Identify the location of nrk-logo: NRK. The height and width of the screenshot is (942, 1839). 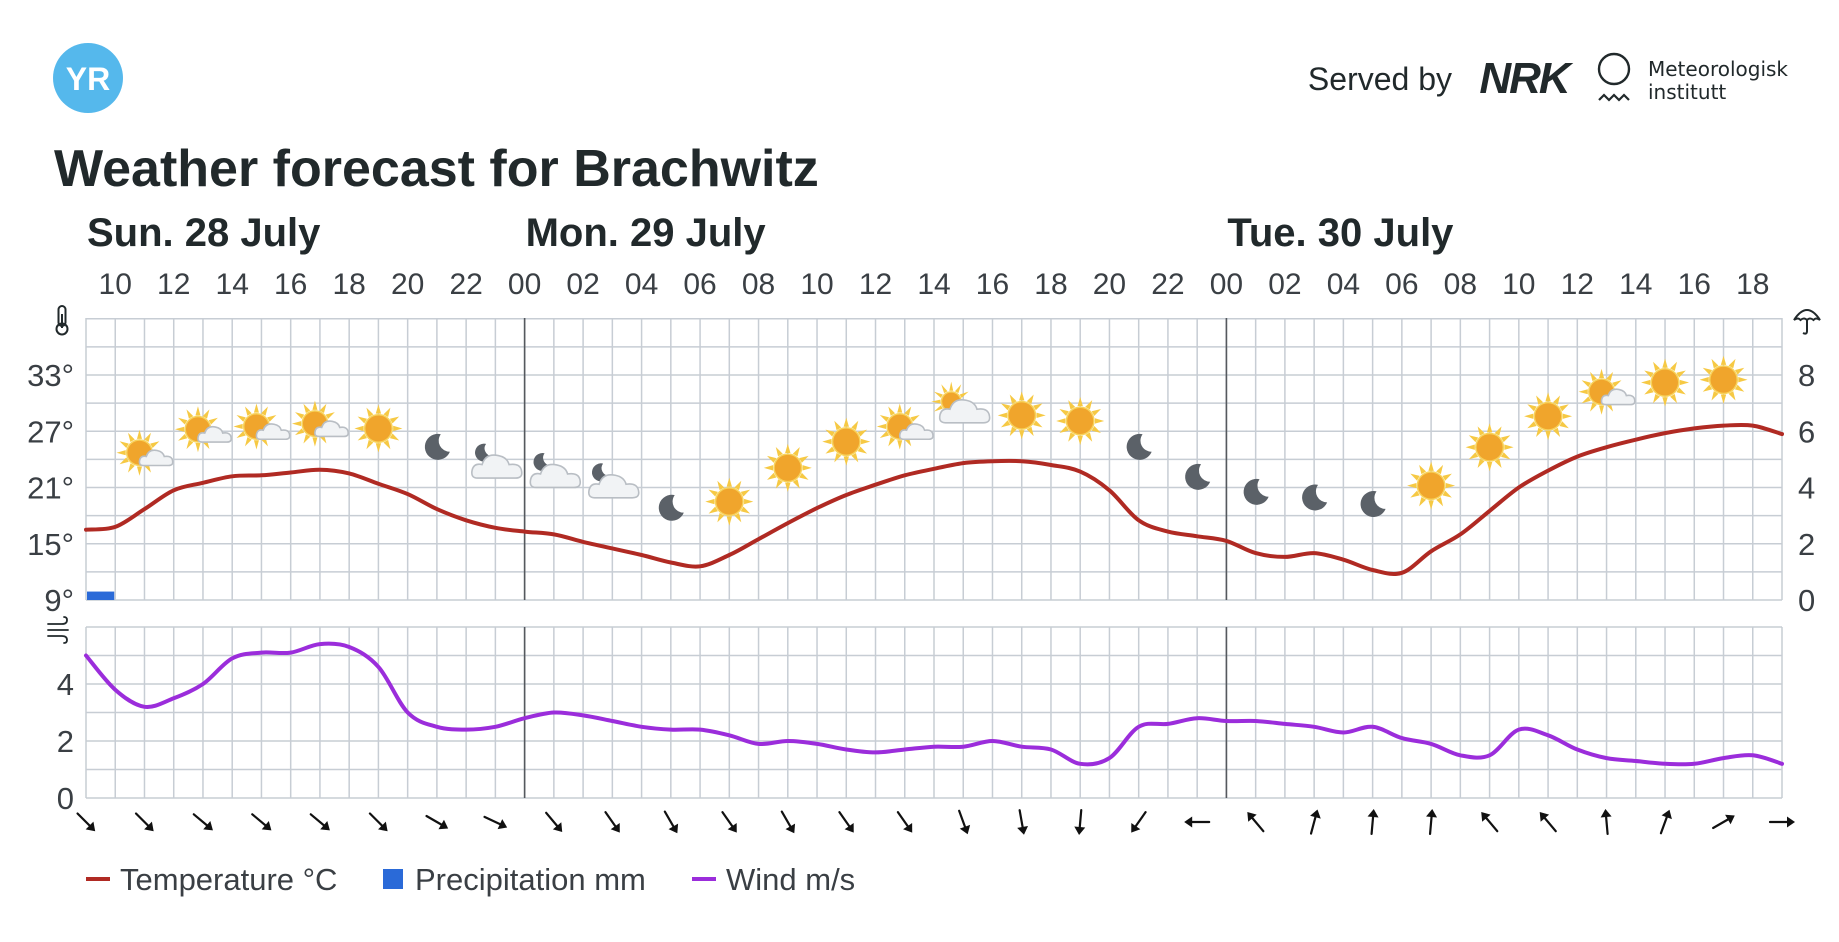
(1527, 78).